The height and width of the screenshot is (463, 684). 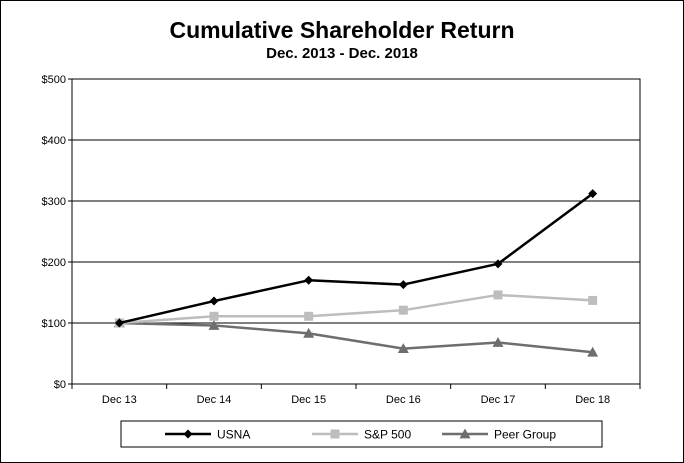 I want to click on y-tick-label: $0, so click(x=60, y=385).